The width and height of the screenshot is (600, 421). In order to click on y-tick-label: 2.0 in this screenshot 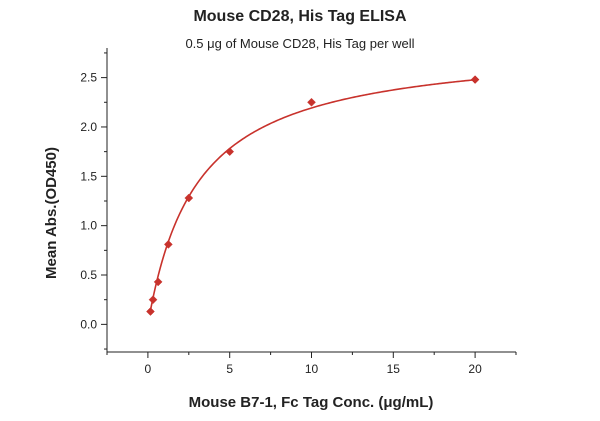, I will do `click(88, 127)`.